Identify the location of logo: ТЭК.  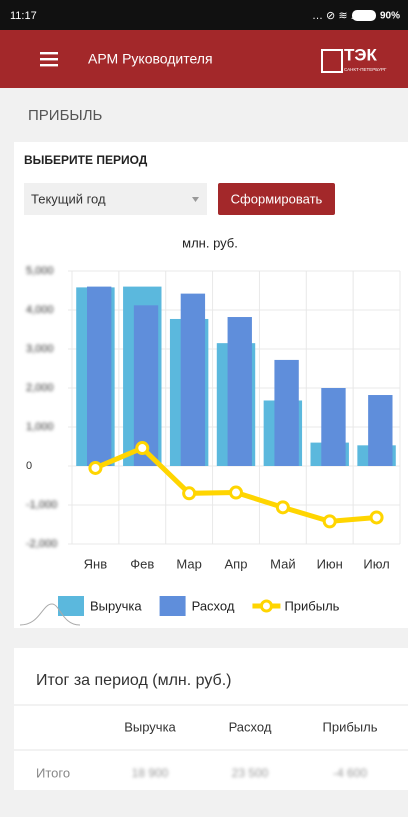
(360, 54).